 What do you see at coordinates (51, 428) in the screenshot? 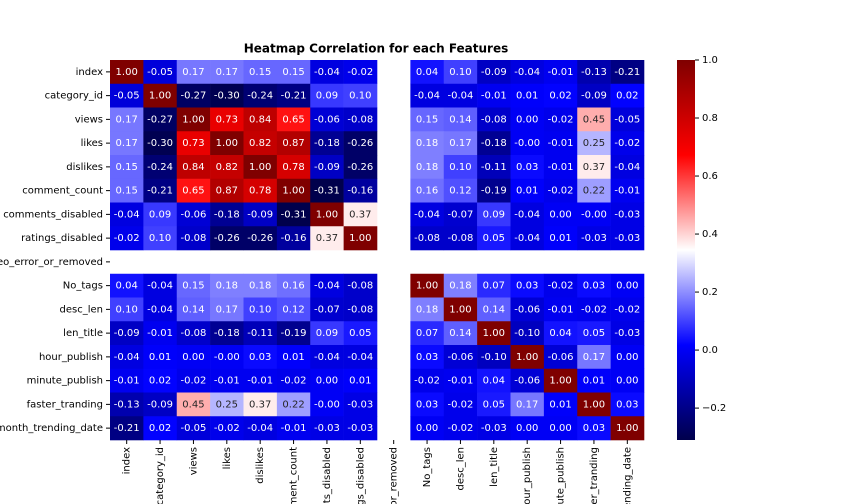
I see `y-tick-label: month_trending_date` at bounding box center [51, 428].